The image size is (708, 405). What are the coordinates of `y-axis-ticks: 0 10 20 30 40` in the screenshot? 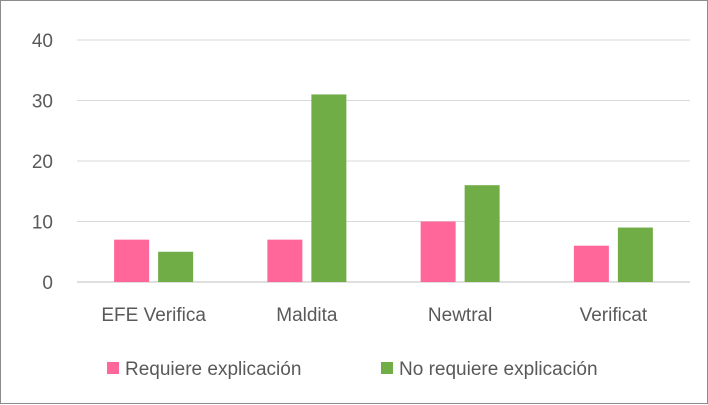 It's located at (42, 162).